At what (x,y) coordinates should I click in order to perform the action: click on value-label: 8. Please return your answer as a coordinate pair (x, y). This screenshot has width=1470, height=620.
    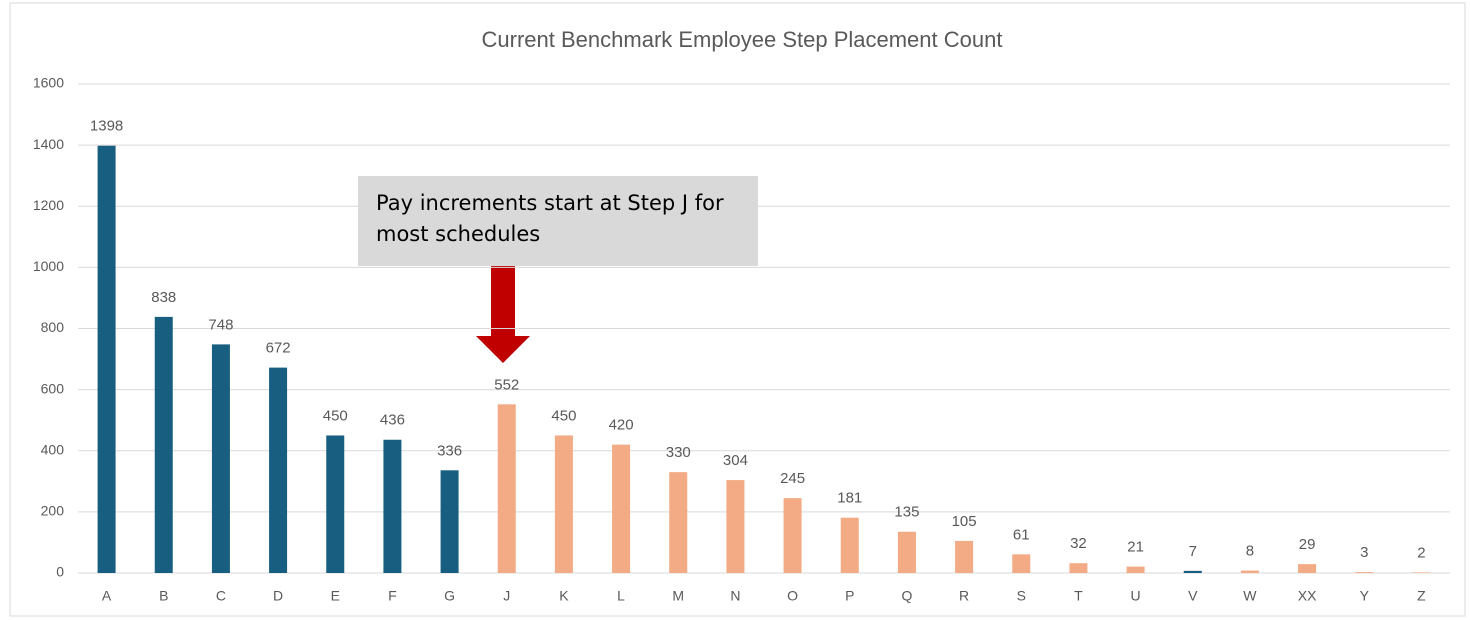
    Looking at the image, I should click on (1250, 551).